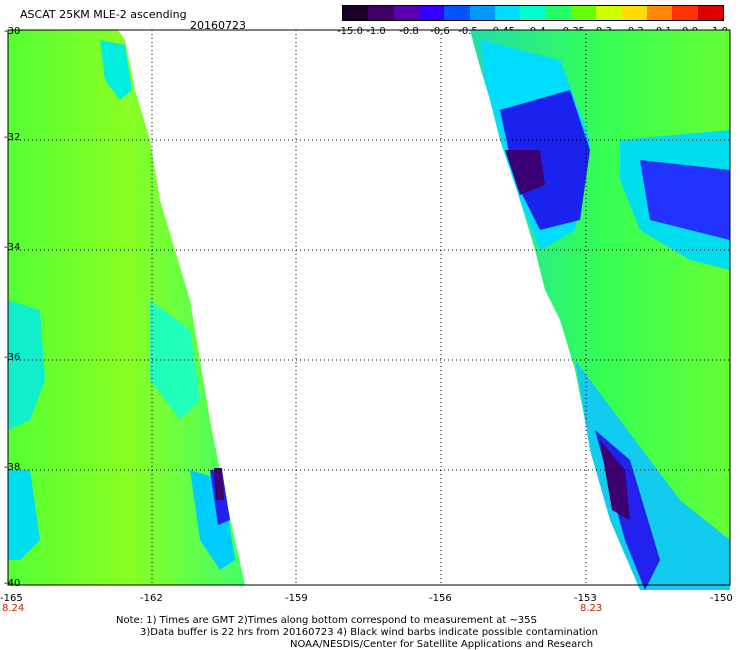 This screenshot has width=740, height=650. I want to click on lon-tick-label: -153, so click(585, 598).